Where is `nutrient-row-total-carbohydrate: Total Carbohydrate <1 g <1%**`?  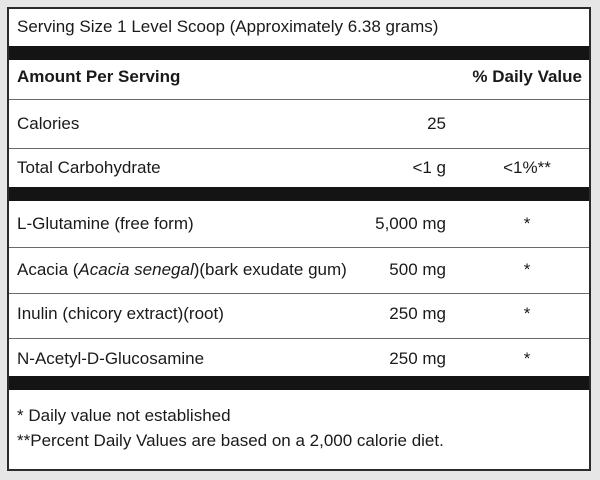
nutrient-row-total-carbohydrate: Total Carbohydrate <1 g <1%** is located at coordinates (299, 168).